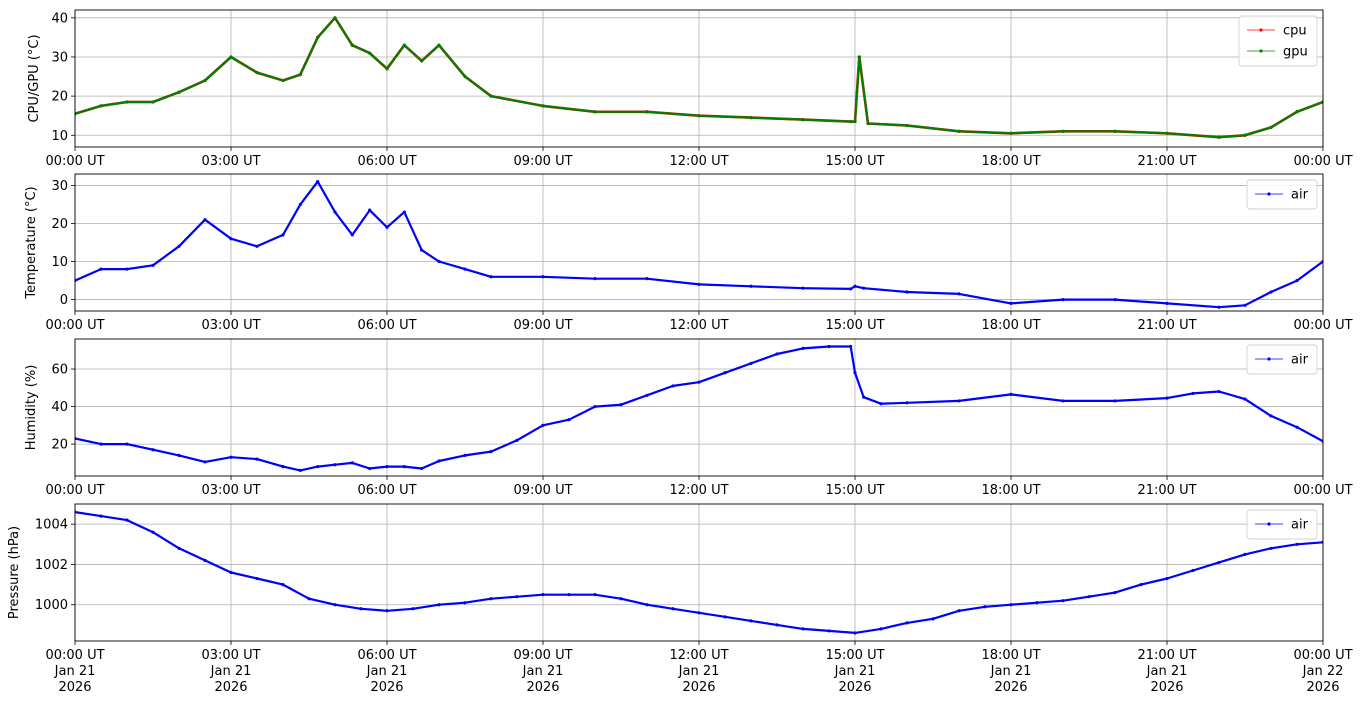 This screenshot has width=1364, height=707. I want to click on x-tick-label: 03:00 UT, so click(230, 490).